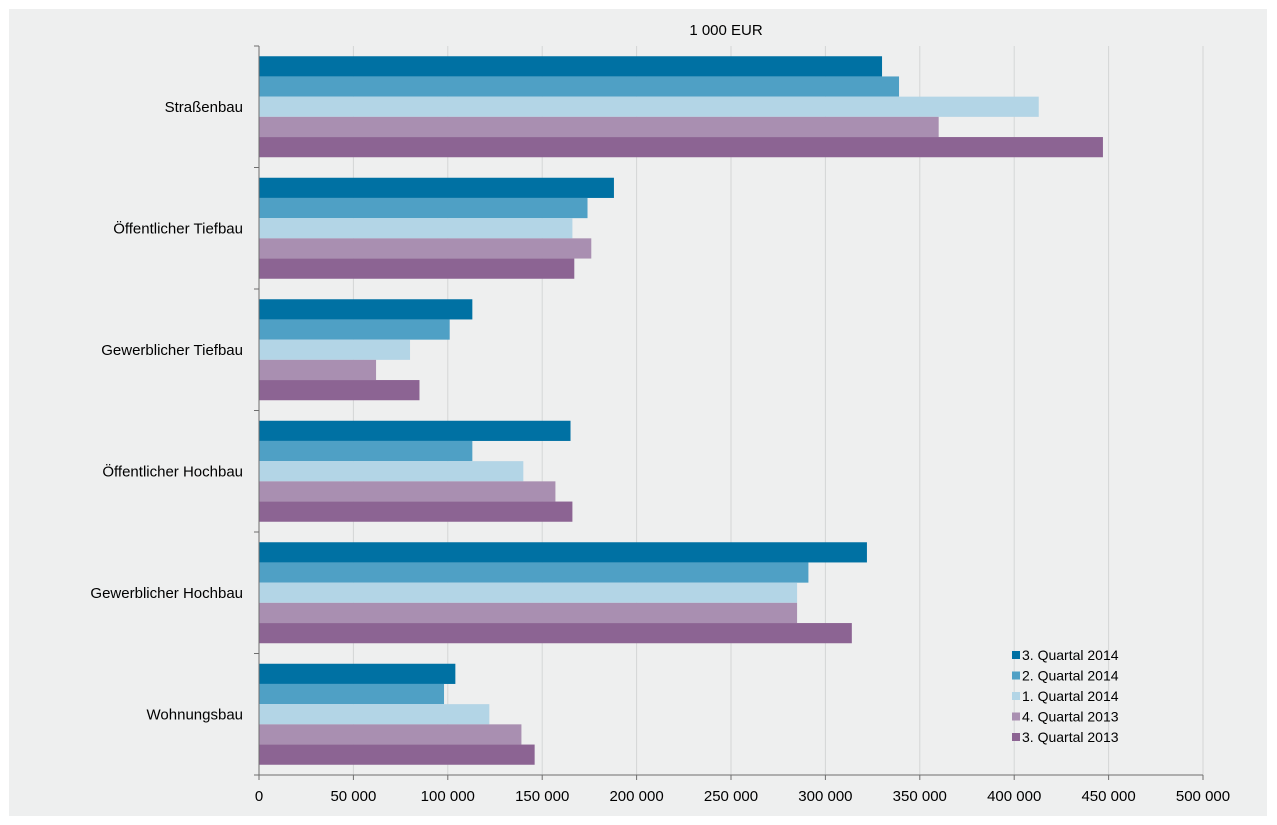 Image resolution: width=1277 pixels, height=825 pixels. I want to click on x-tick-label: 400 000, so click(1014, 796).